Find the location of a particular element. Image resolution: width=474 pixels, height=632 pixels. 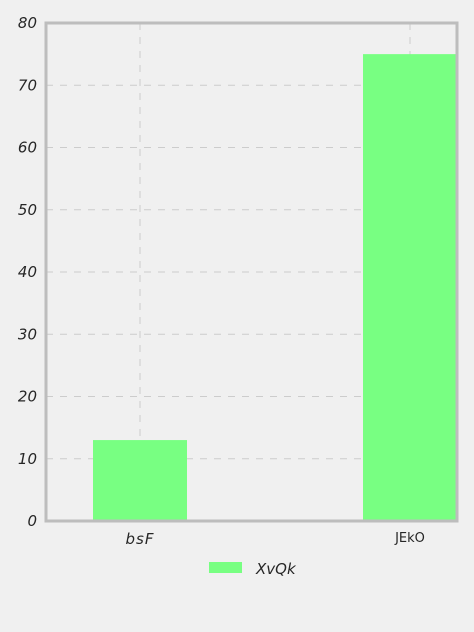

legend-label: XvQk is located at coordinates (276, 569).